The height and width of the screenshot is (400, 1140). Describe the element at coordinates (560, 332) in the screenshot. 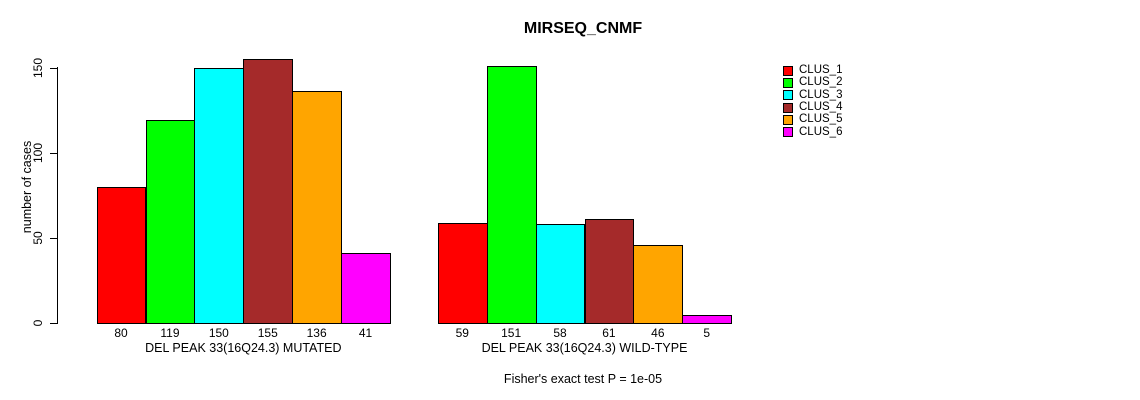

I see `bar-value-label: 58` at that location.